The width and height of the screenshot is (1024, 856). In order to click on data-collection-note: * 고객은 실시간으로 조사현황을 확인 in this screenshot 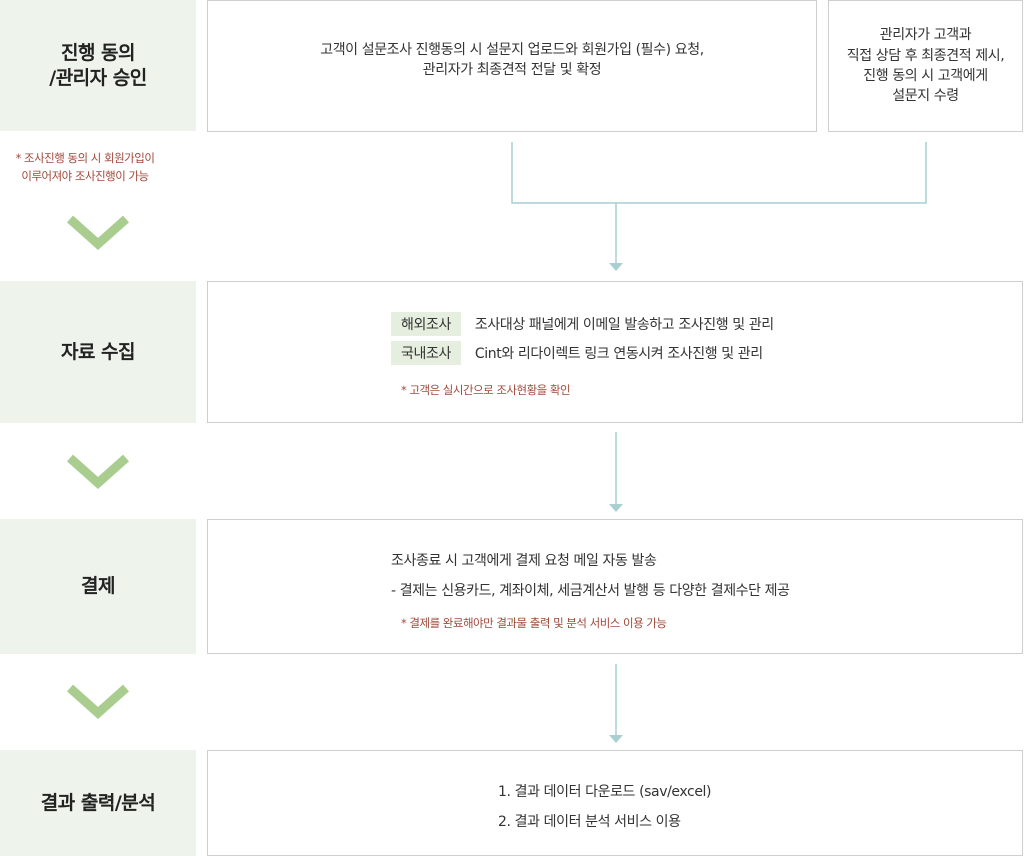, I will do `click(486, 390)`.